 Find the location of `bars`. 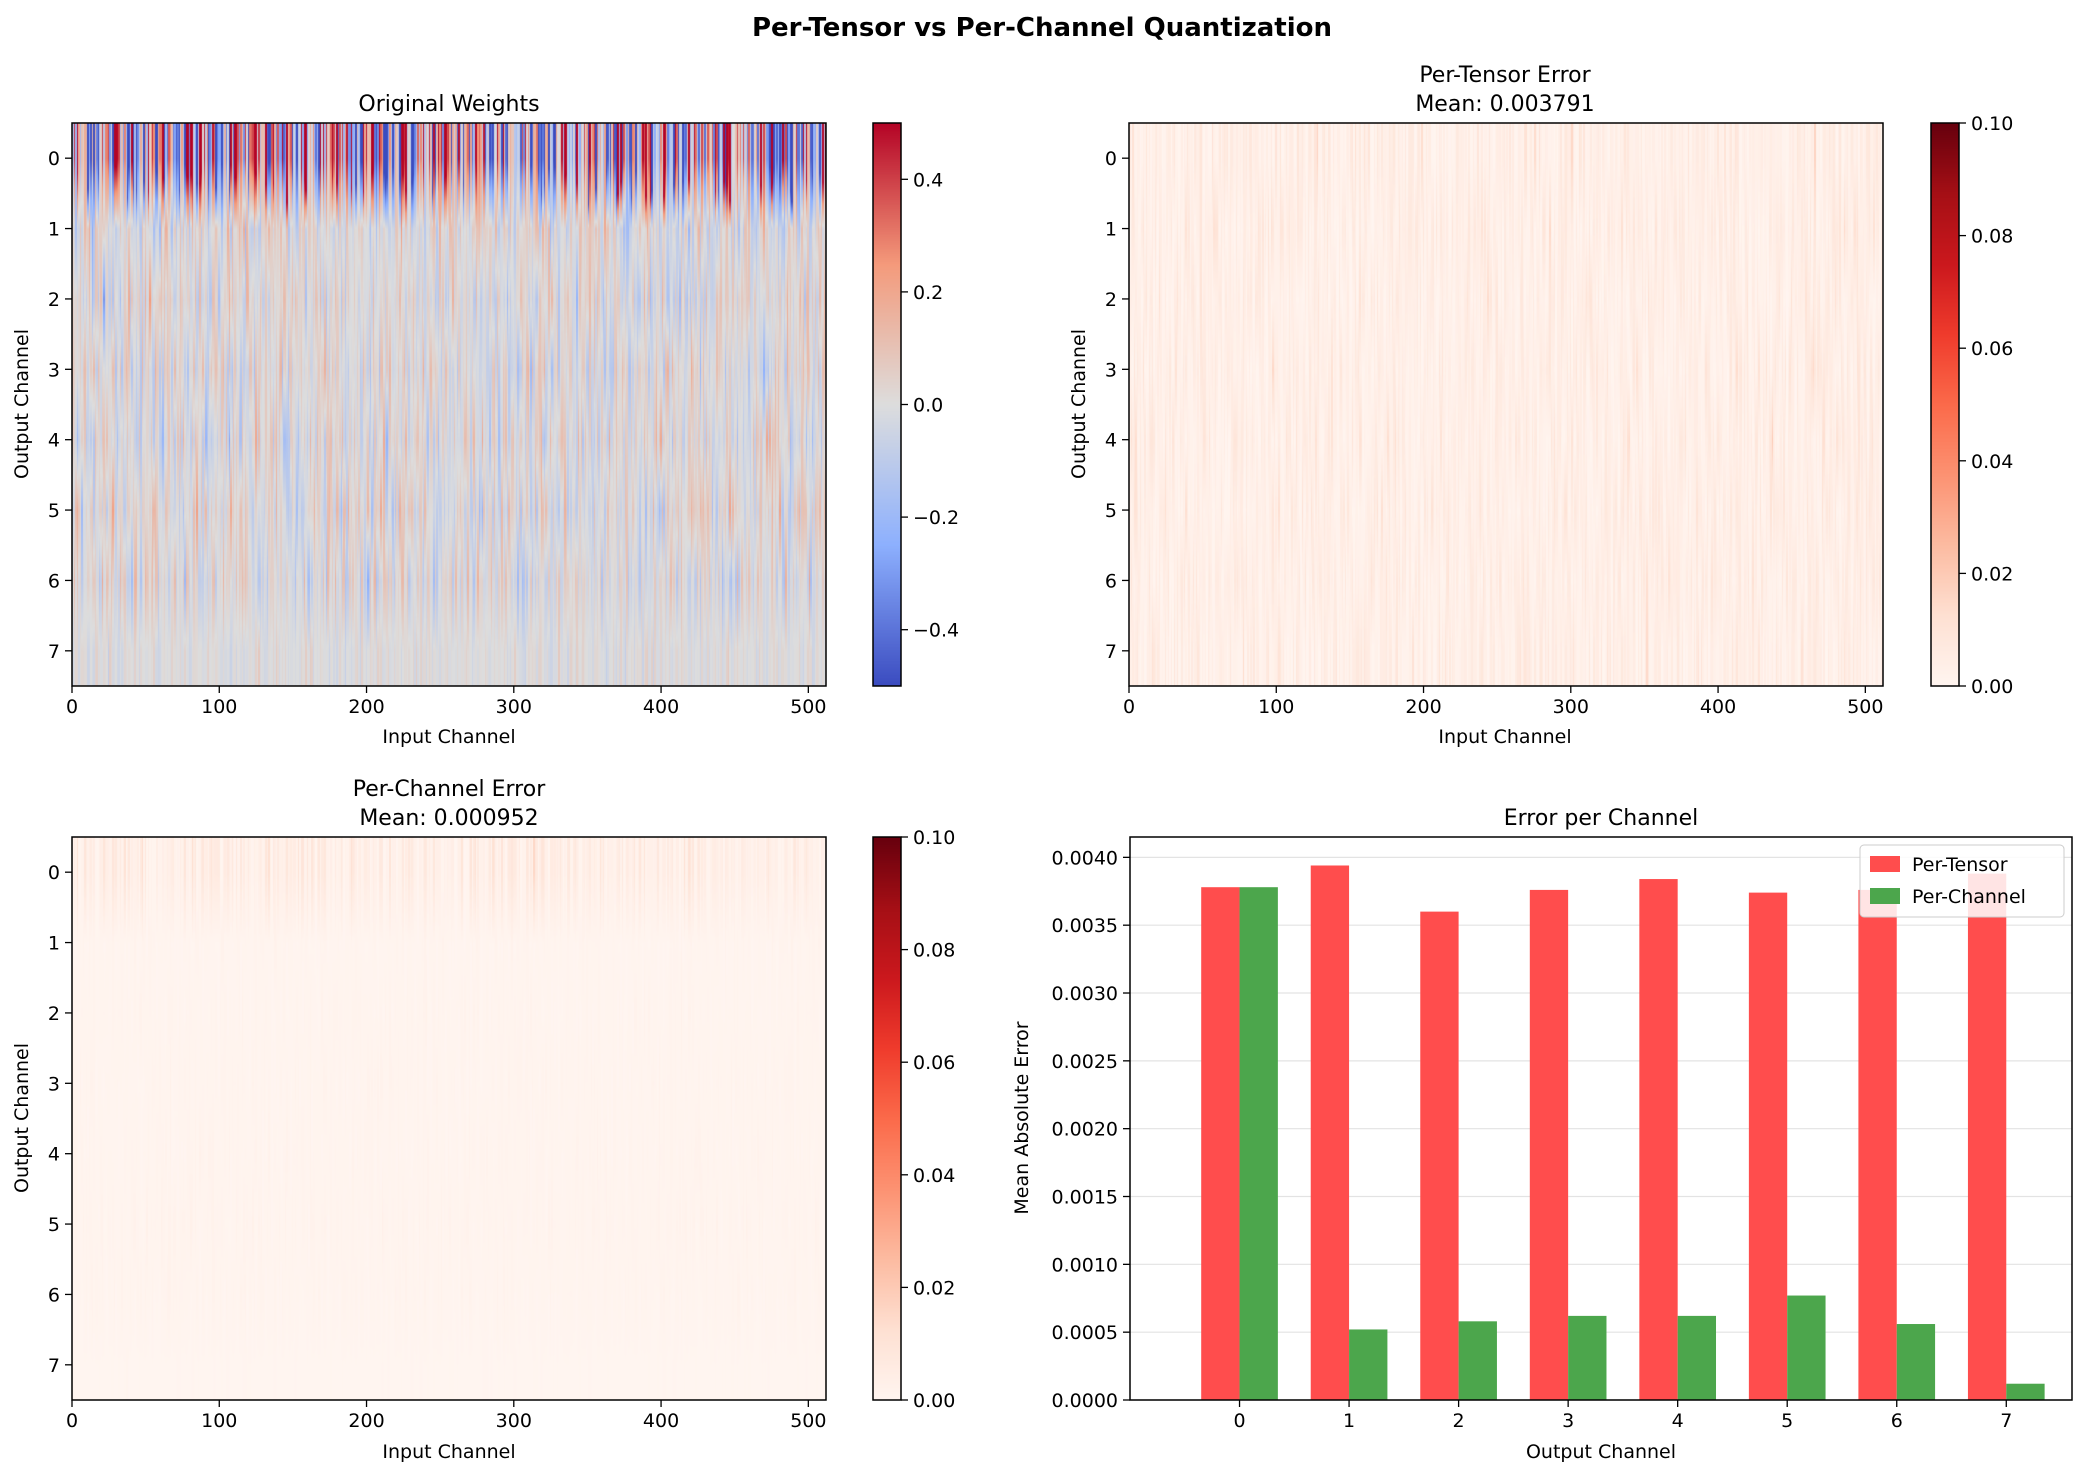

bars is located at coordinates (1623, 1132).